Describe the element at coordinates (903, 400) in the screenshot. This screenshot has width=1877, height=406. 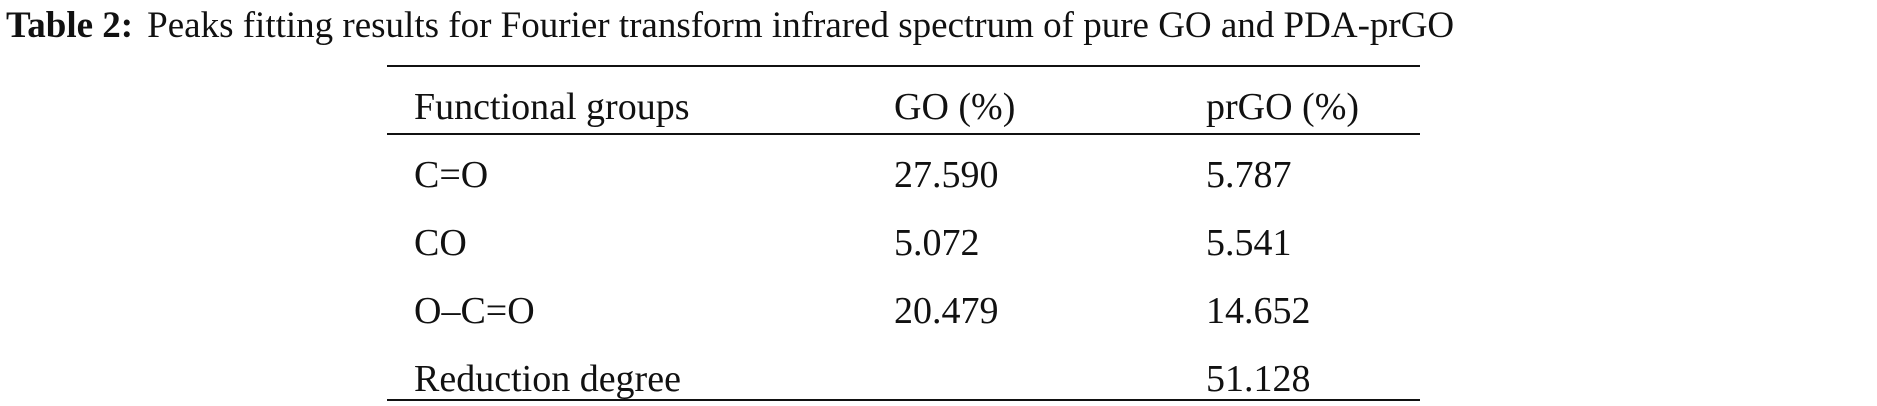
I see `bottom-rule` at that location.